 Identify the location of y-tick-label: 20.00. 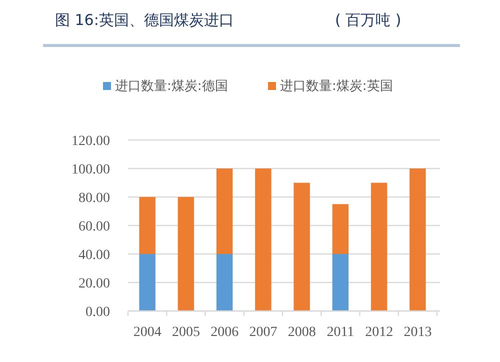
(94, 284).